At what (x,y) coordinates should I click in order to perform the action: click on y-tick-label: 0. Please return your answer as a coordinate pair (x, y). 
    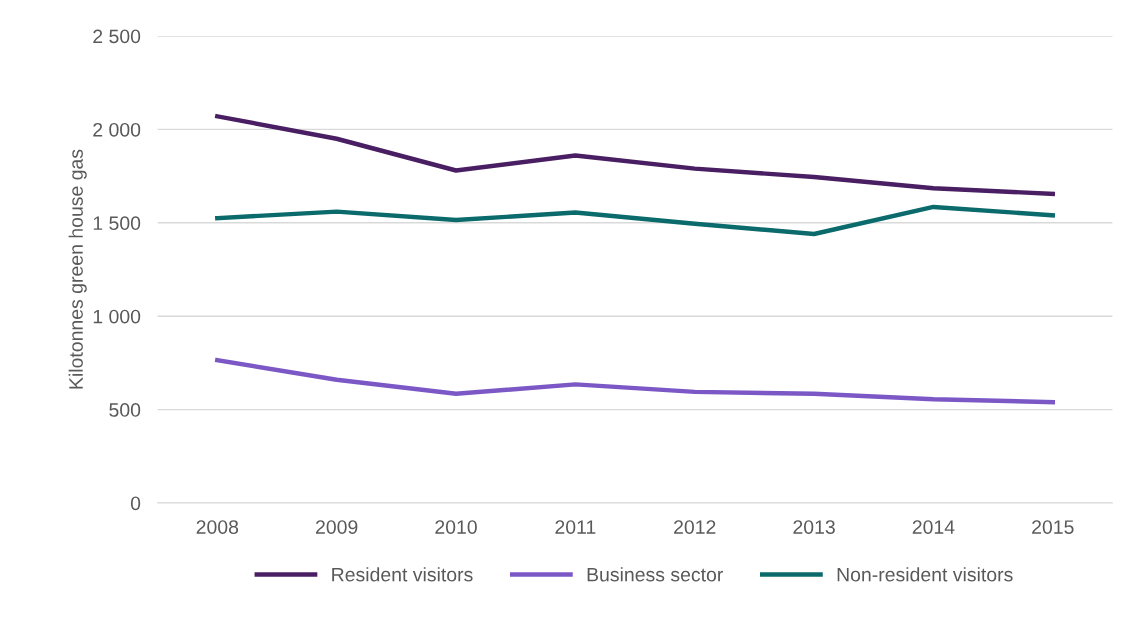
    Looking at the image, I should click on (135, 503).